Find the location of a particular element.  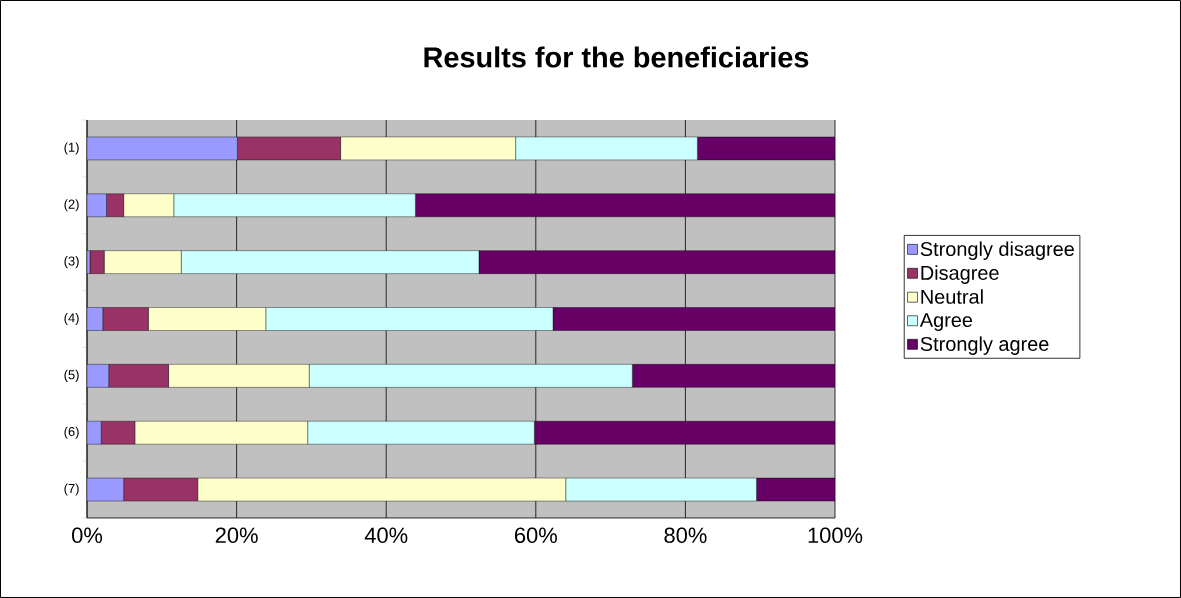

x-tick-label: 20% is located at coordinates (236, 535).